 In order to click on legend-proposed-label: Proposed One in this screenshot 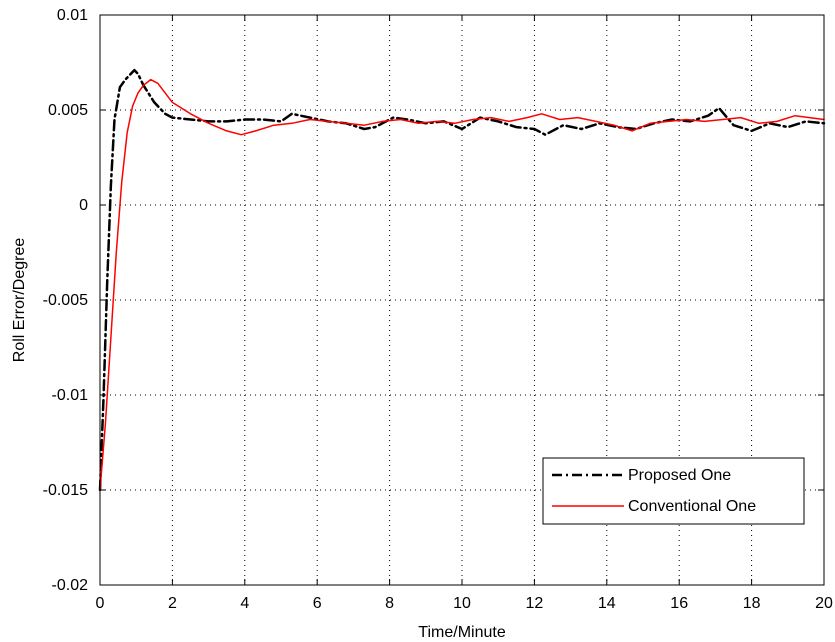, I will do `click(679, 475)`.